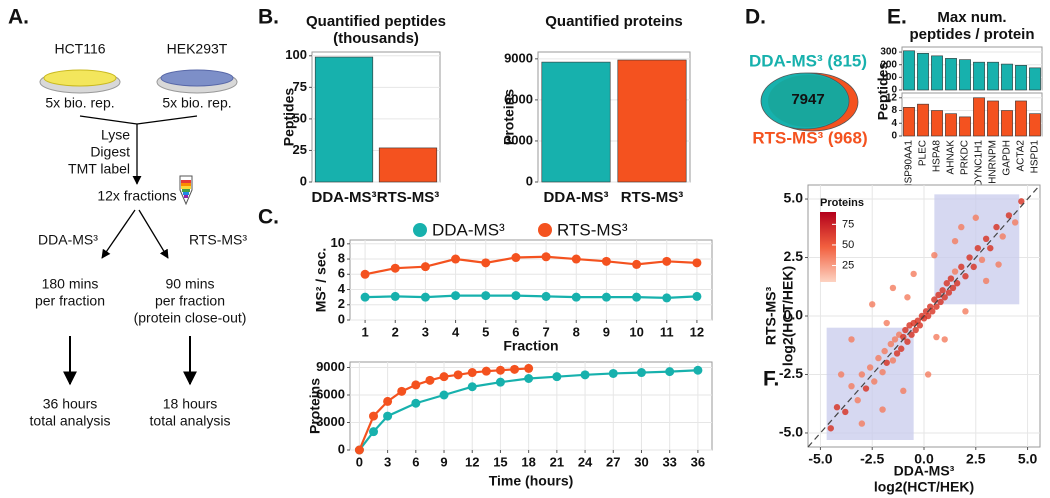  I want to click on x-tick-label: ACTA2, so click(1021, 156).